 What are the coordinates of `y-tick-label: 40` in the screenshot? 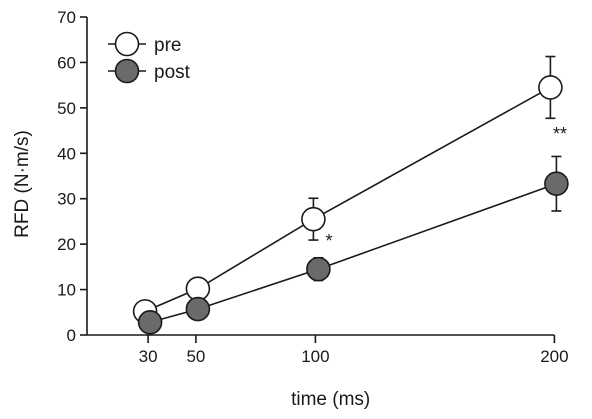 It's located at (66, 153).